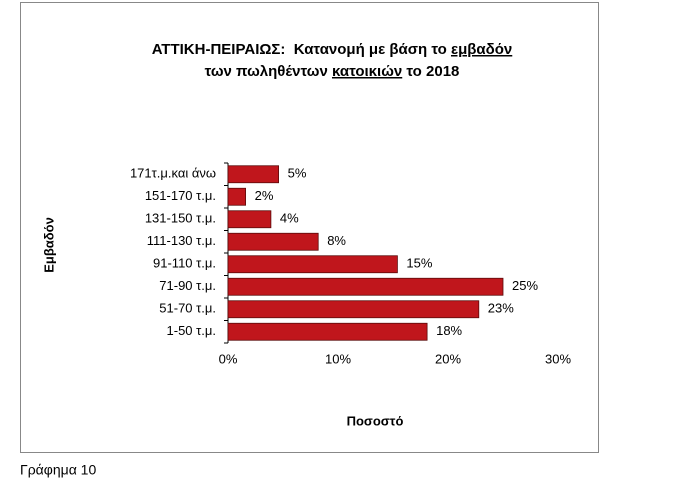 The height and width of the screenshot is (487, 674). I want to click on chart-title: των πωληθέντων κατοικιών το 2018, so click(332, 71).